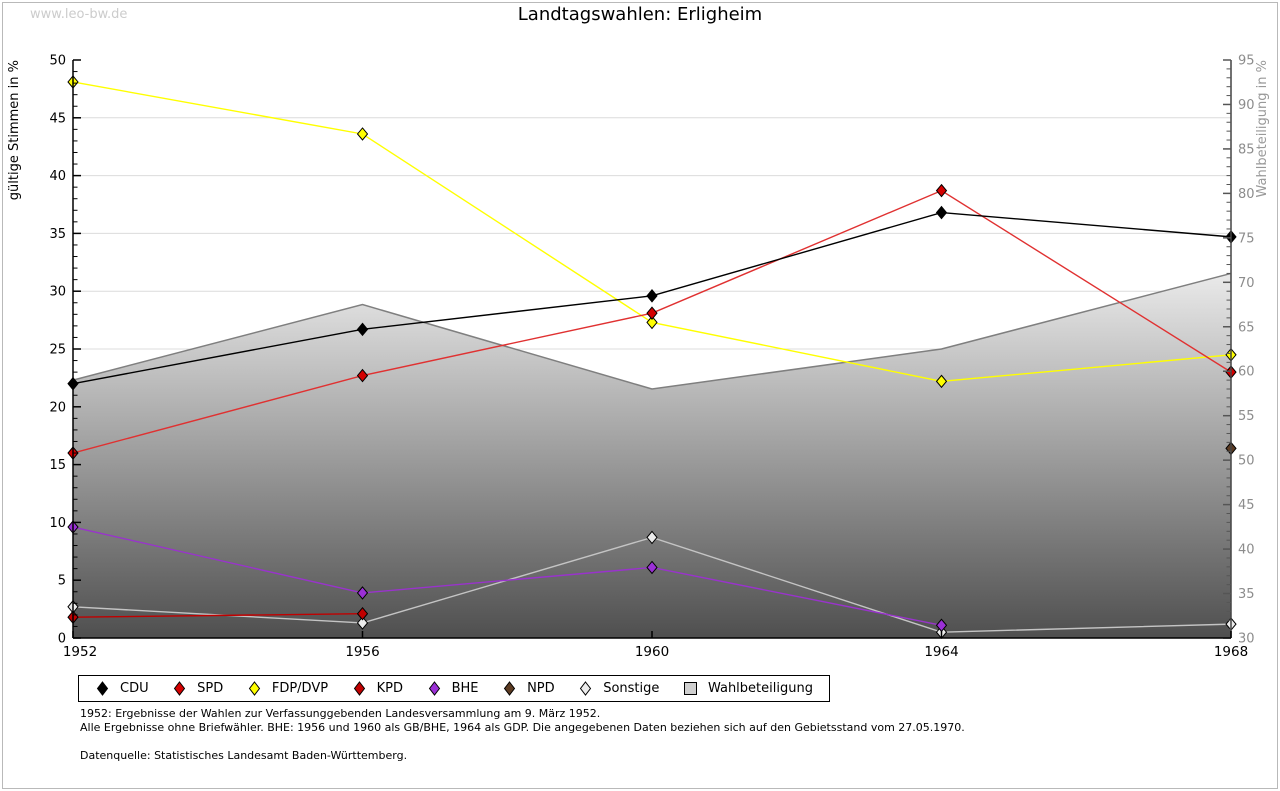 The height and width of the screenshot is (791, 1280). What do you see at coordinates (57, 61) in the screenshot?
I see `left-axis-tick-label: 50` at bounding box center [57, 61].